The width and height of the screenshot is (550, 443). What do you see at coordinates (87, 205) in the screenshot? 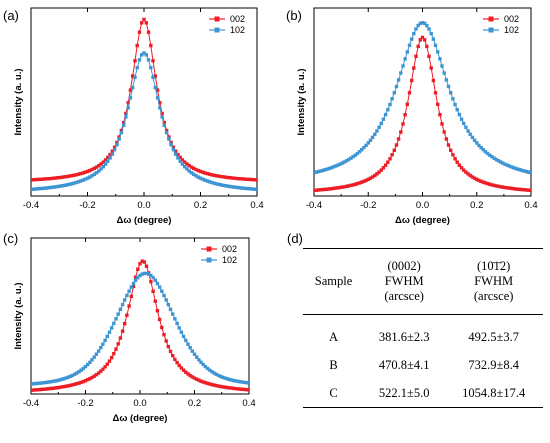
I see `x-tick-label: -0.2` at bounding box center [87, 205].